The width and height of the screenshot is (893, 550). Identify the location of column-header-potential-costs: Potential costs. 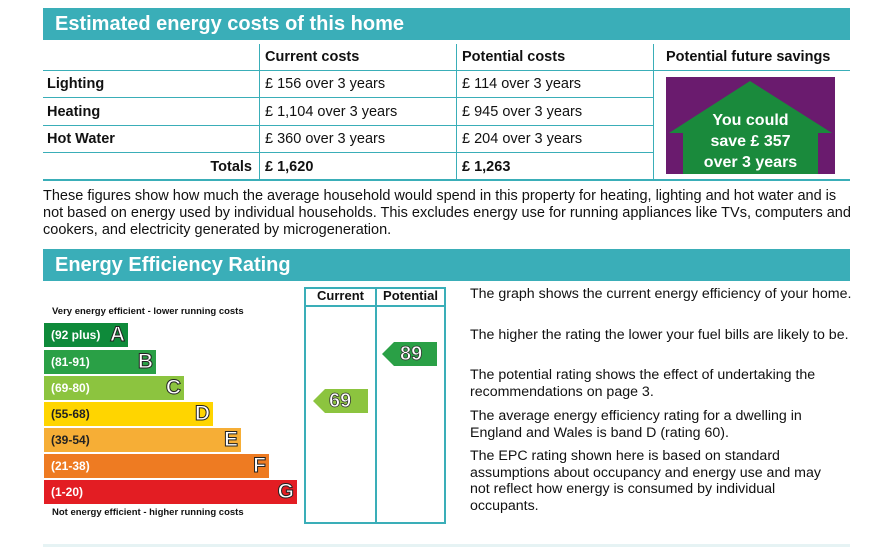
(514, 57).